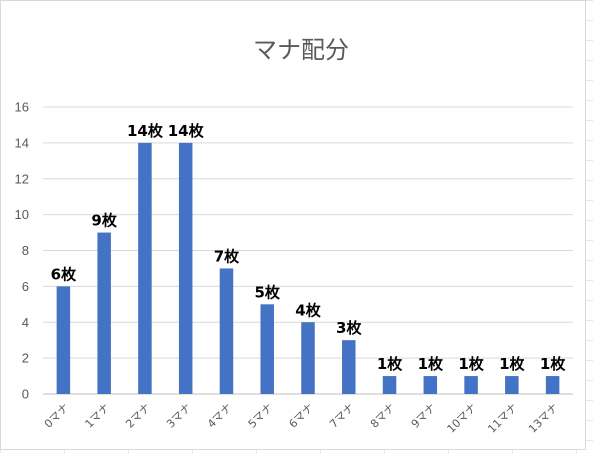  What do you see at coordinates (104, 221) in the screenshot?
I see `data-label: 9枚` at bounding box center [104, 221].